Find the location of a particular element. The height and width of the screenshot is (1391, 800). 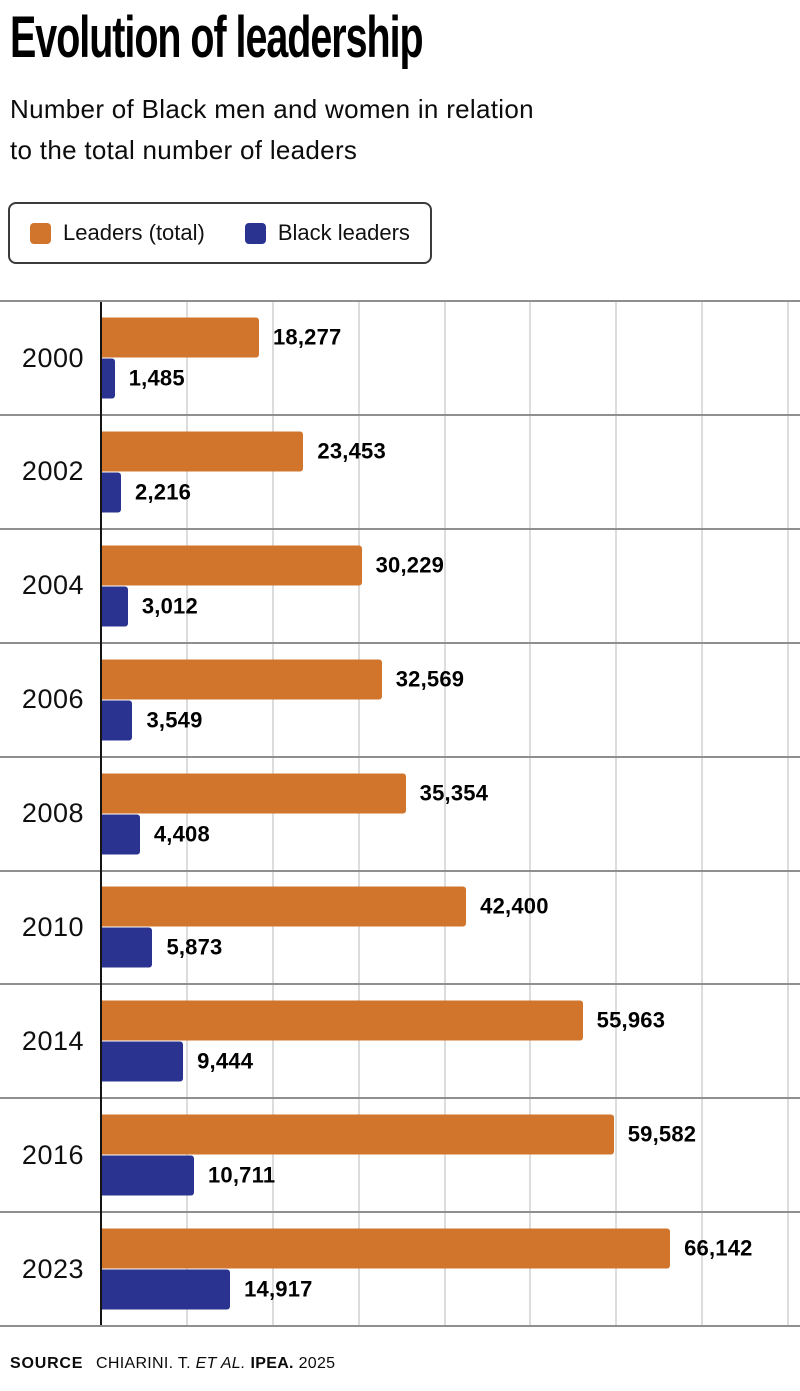

year-label: 2008 is located at coordinates (52, 813).